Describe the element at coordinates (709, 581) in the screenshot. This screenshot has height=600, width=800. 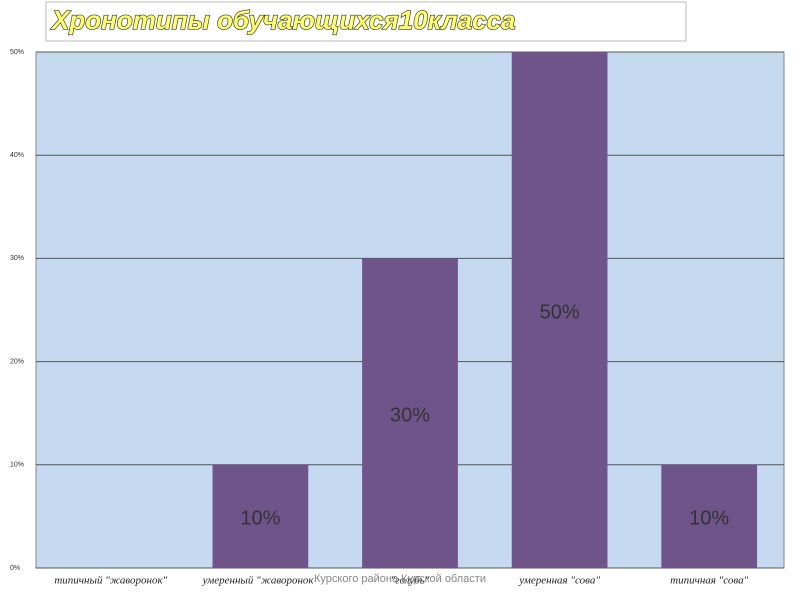
I see `x-tick-label: типичная "сова"` at that location.